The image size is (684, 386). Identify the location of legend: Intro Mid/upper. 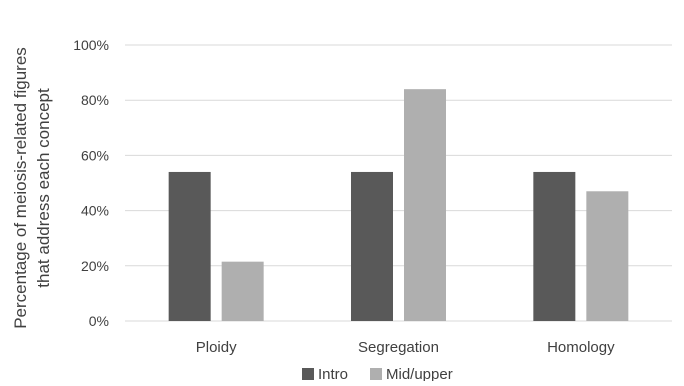
(377, 374).